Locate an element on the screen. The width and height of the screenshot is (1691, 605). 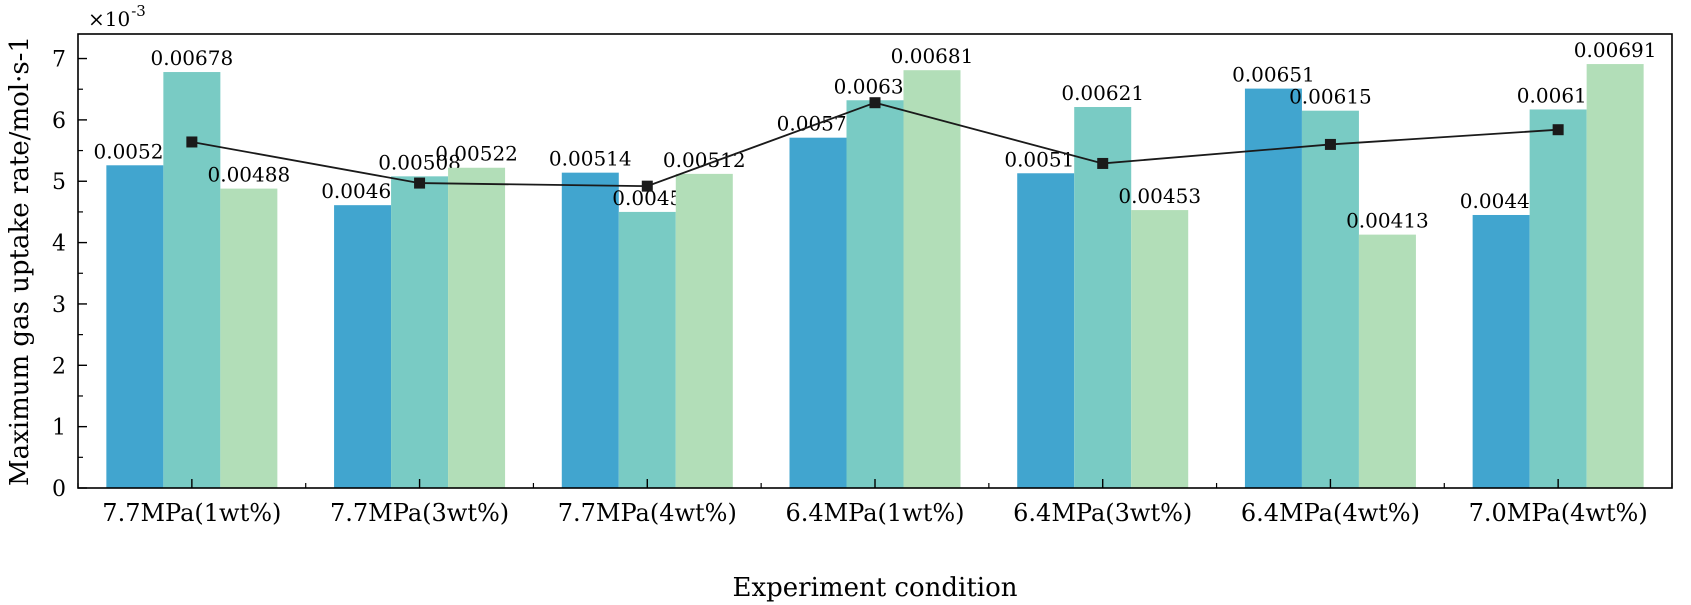
y-axis-exponent: -3 is located at coordinates (138, 11).